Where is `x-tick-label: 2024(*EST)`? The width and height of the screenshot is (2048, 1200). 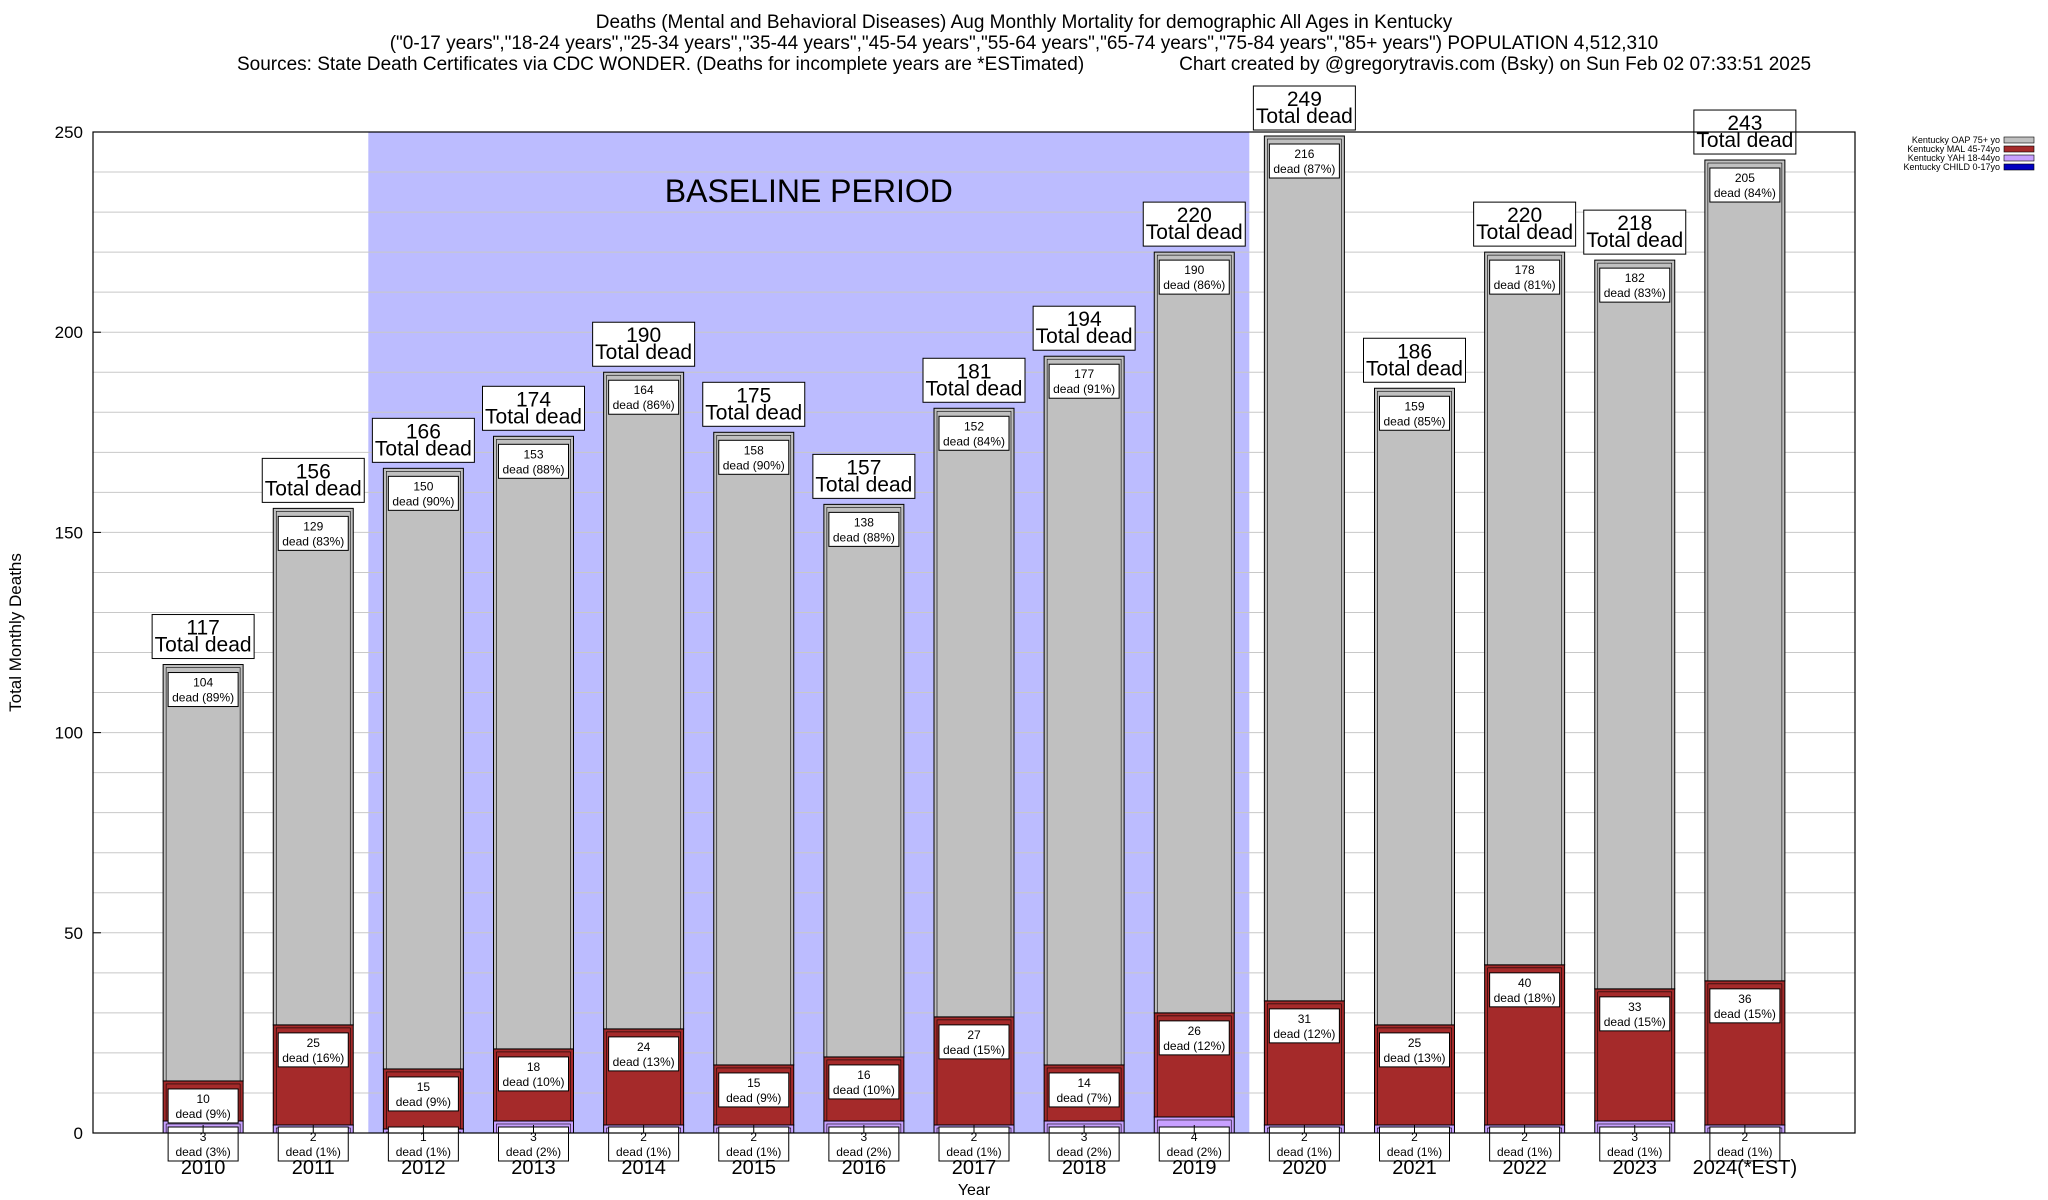
x-tick-label: 2024(*EST) is located at coordinates (1745, 1168).